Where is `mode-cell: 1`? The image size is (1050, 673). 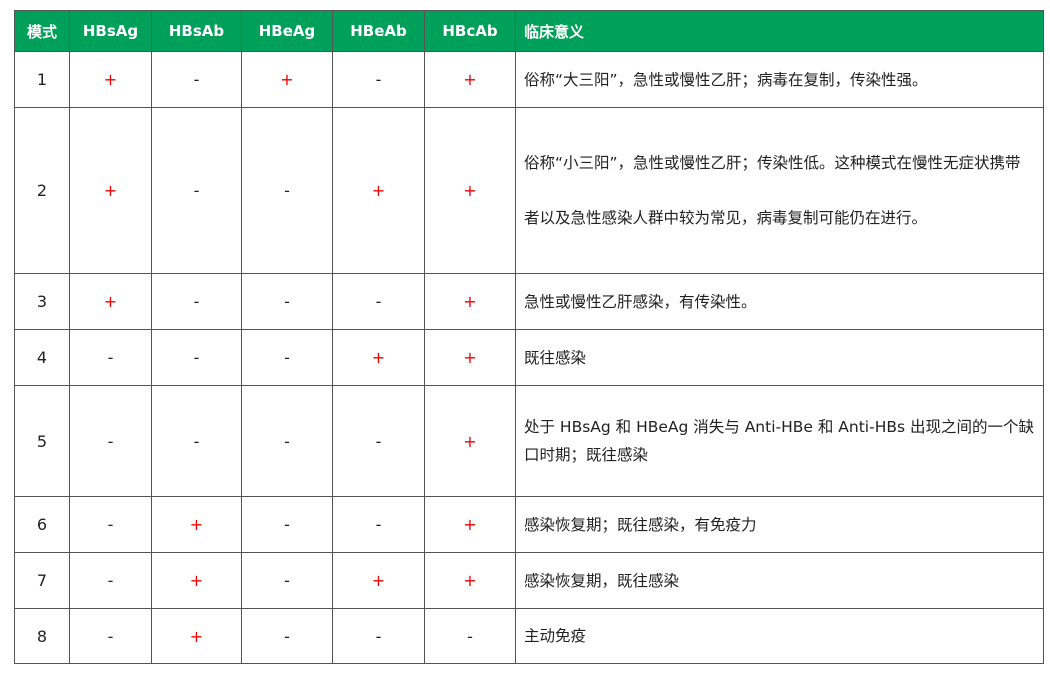
mode-cell: 1 is located at coordinates (42, 79).